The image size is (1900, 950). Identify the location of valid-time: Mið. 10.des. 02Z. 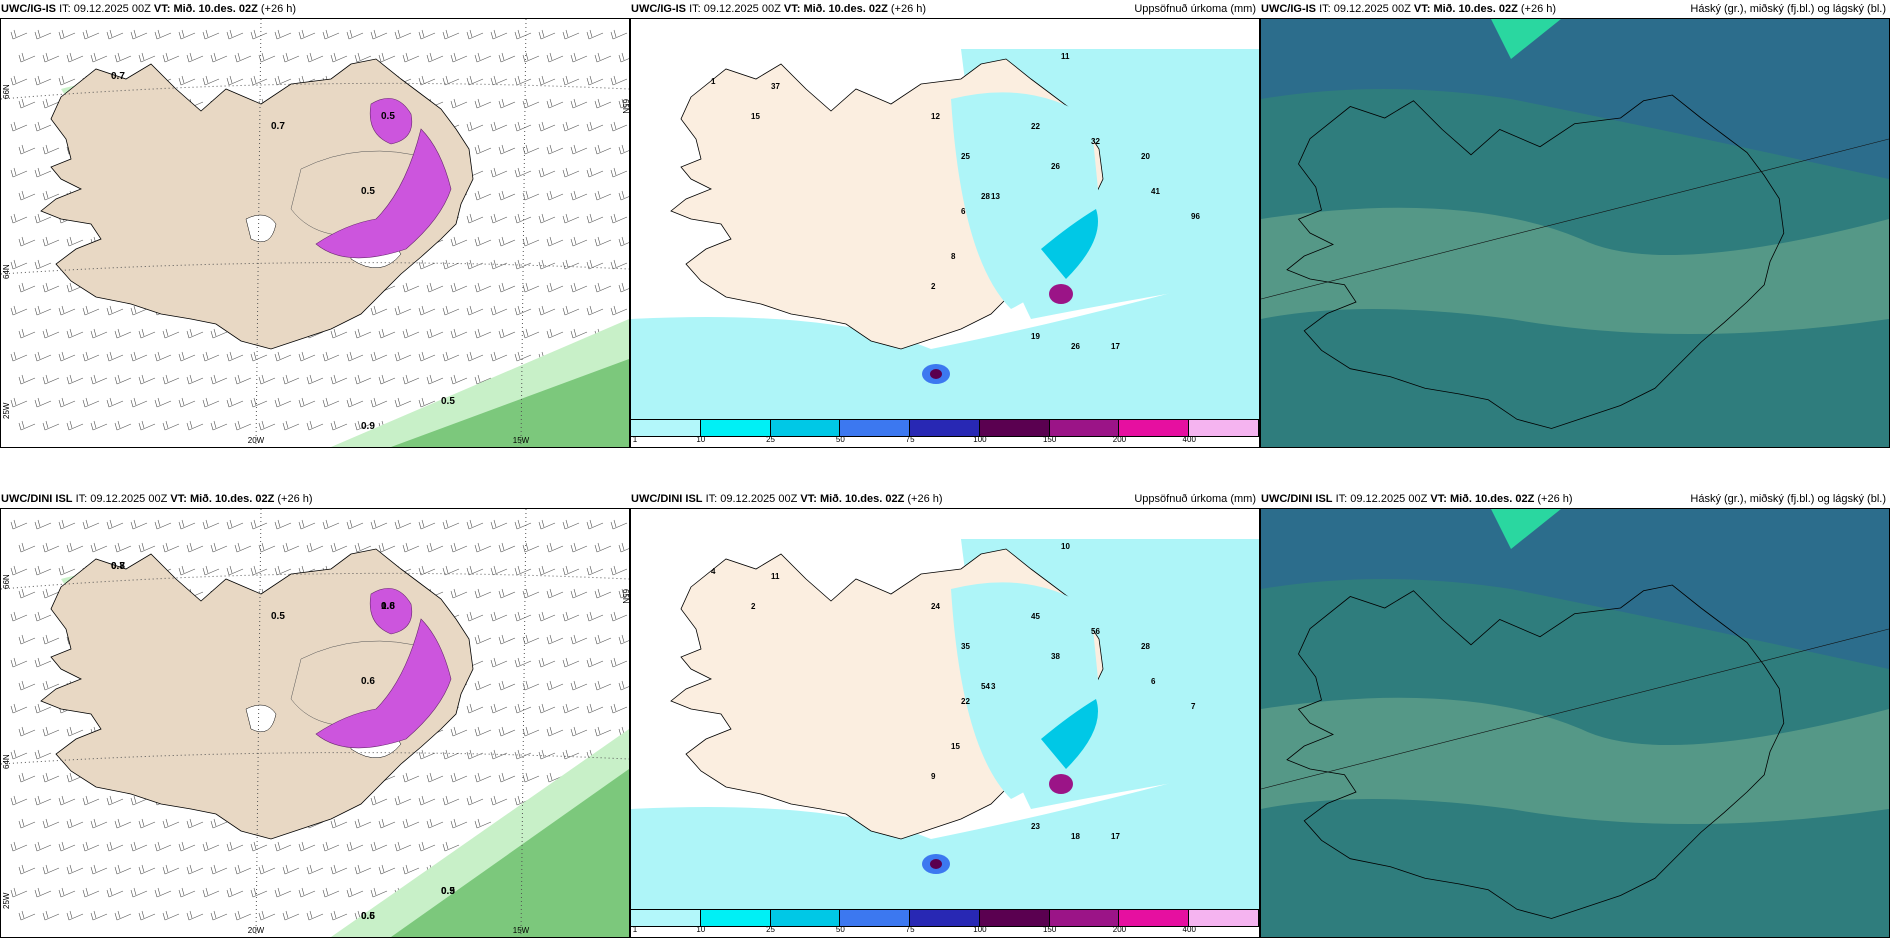
(1475, 9).